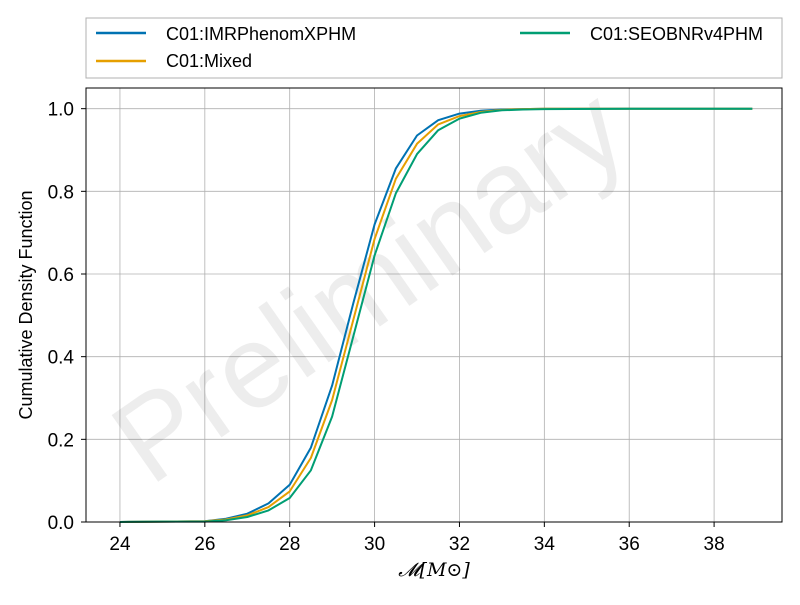 The image size is (800, 605). Describe the element at coordinates (61, 110) in the screenshot. I see `y-tick-label: 1.0` at that location.